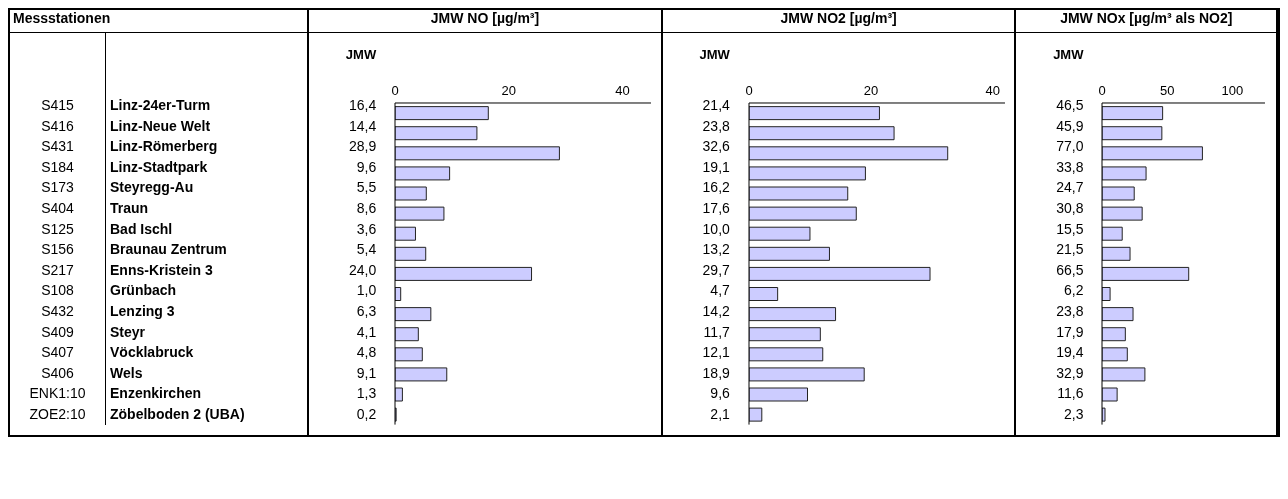  I want to click on data-label: 21,5, so click(1070, 250).